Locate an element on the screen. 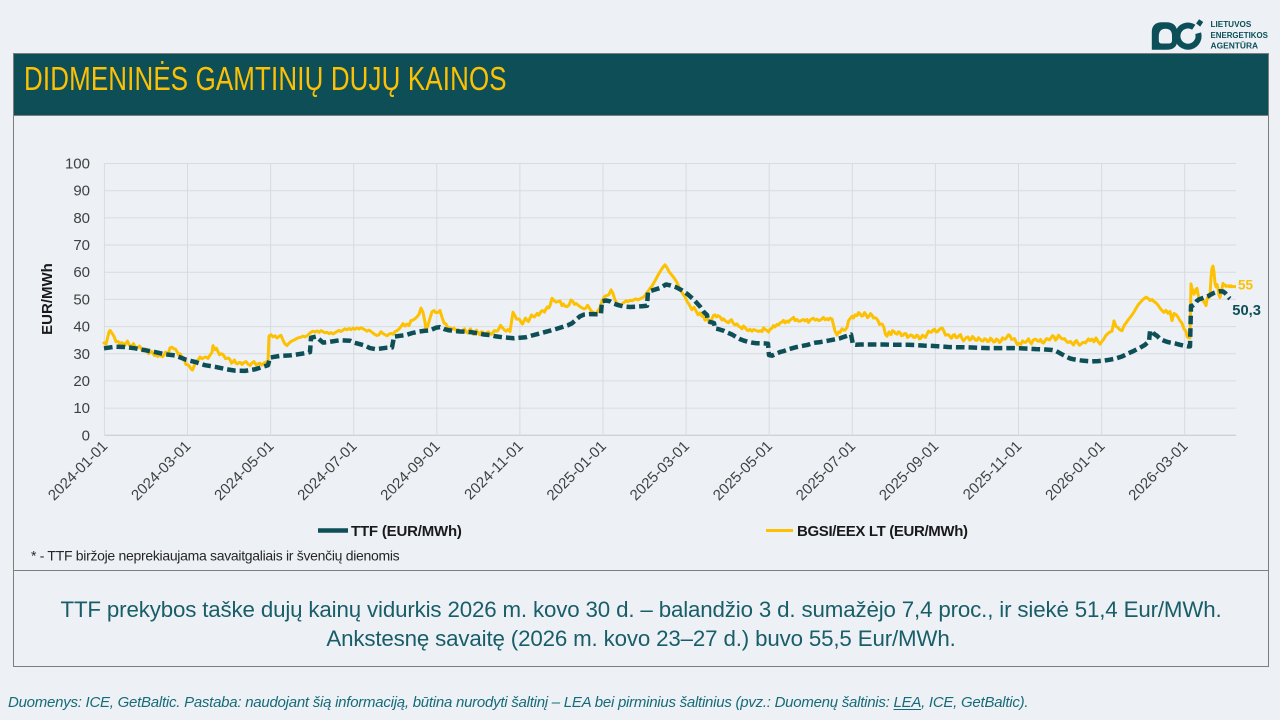  svg-text: LIETUVOS is located at coordinates (1231, 24).